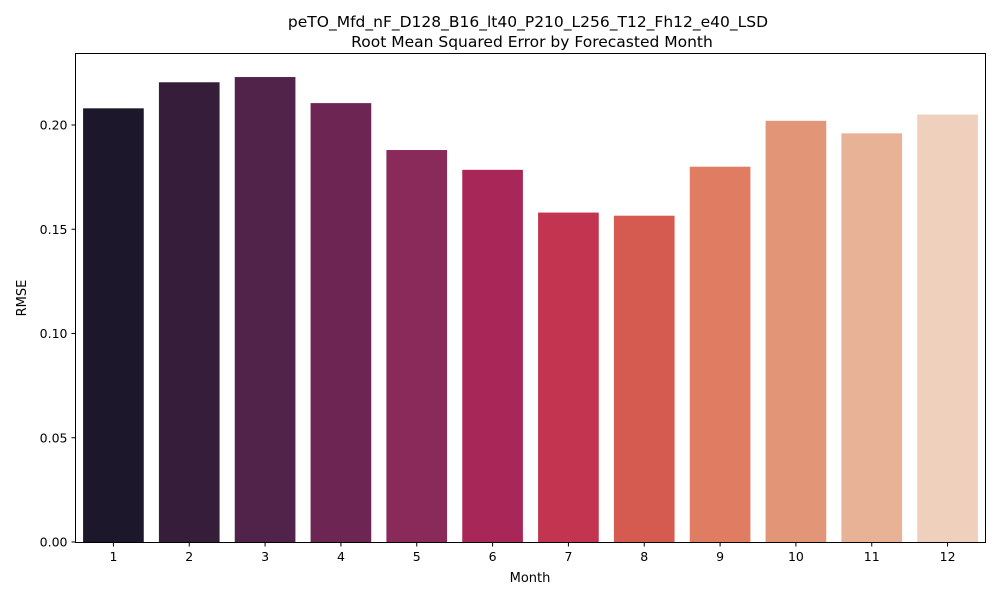  What do you see at coordinates (189, 556) in the screenshot?
I see `x-tick-label: 2` at bounding box center [189, 556].